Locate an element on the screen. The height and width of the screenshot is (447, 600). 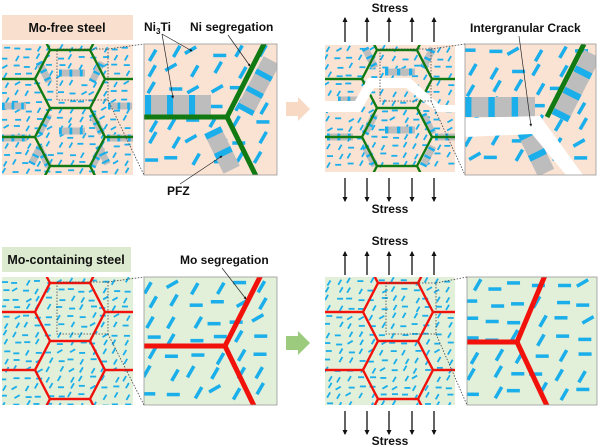
pfz-label: PFZ is located at coordinates (178, 191).